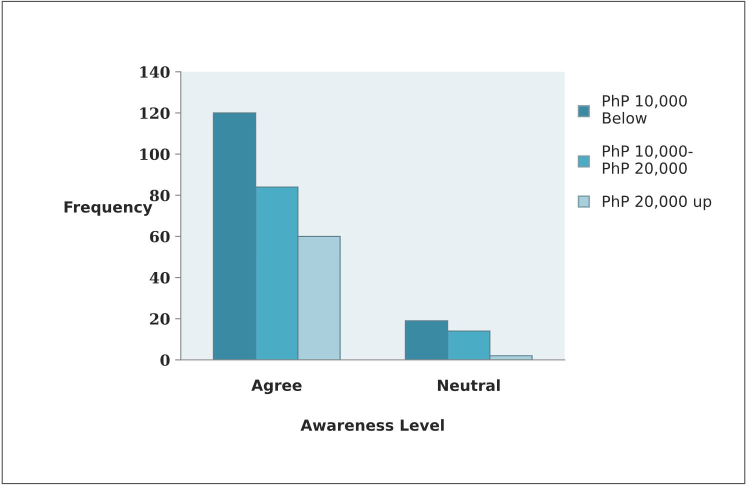 This screenshot has height=485, width=747. I want to click on legend-label: PhP 20,000 up, so click(657, 202).